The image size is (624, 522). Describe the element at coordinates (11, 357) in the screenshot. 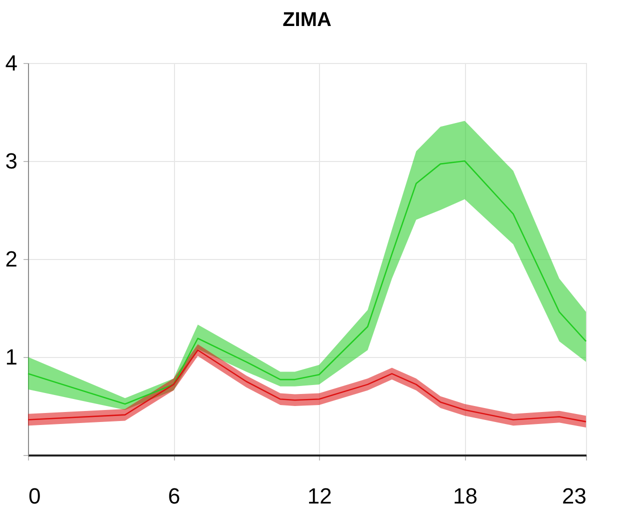

I see `y-tick-label: 1` at that location.